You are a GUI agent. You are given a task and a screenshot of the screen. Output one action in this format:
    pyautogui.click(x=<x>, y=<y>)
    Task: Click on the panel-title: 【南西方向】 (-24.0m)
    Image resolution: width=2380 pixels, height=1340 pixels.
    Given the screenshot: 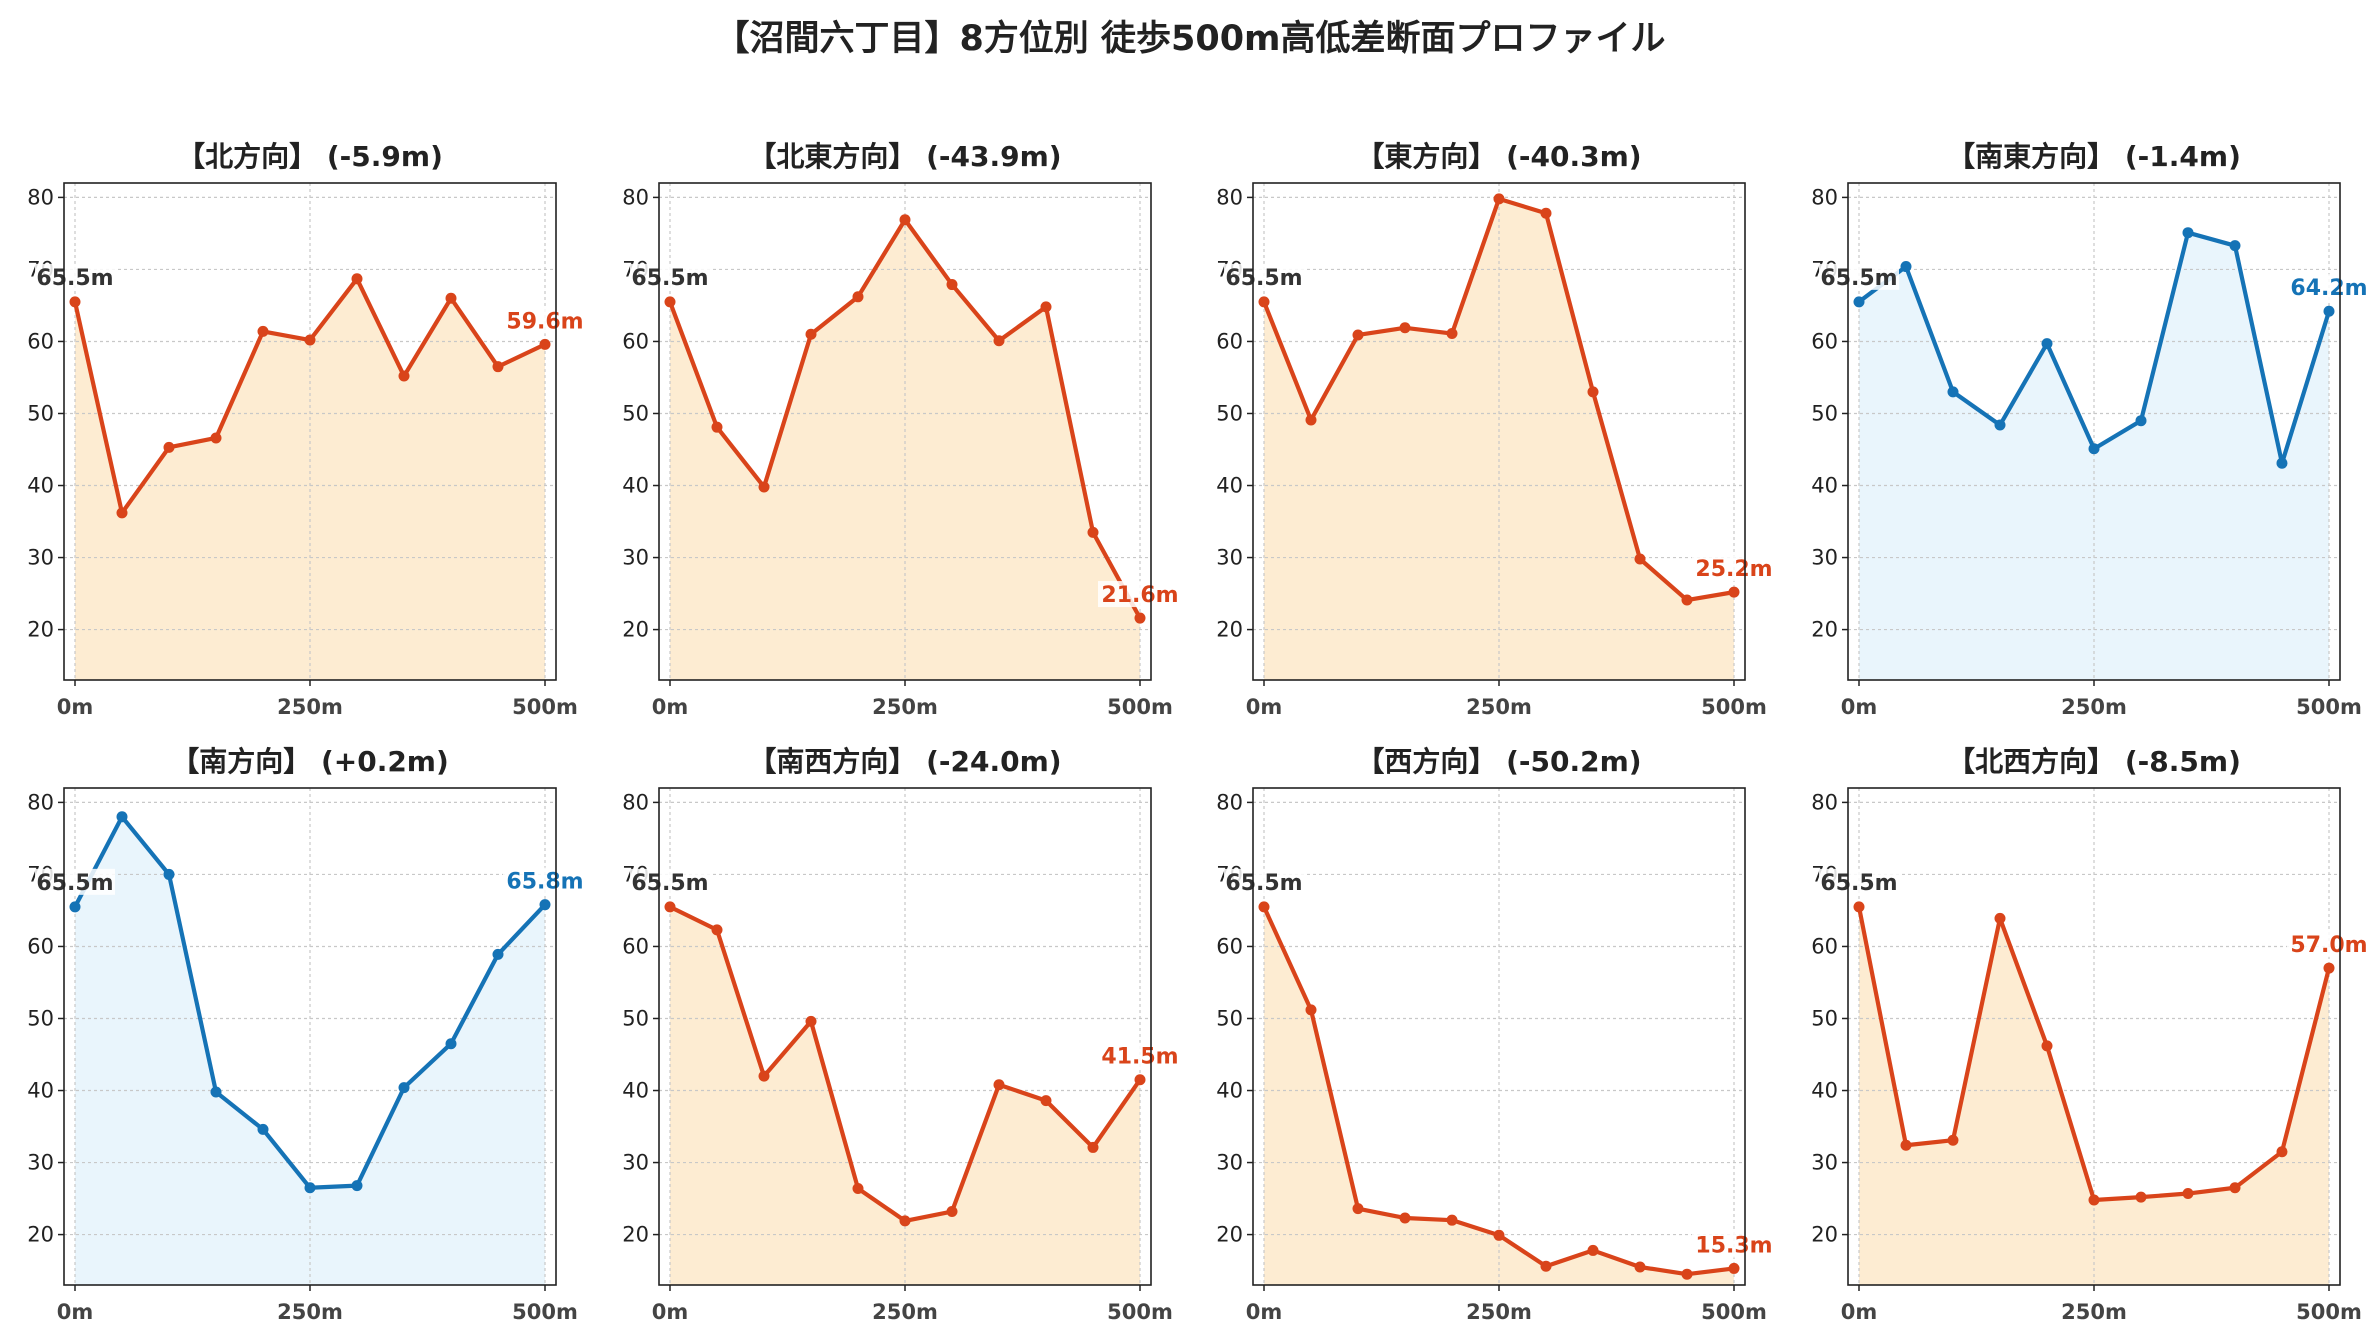 What is the action you would take?
    pyautogui.click(x=904, y=761)
    